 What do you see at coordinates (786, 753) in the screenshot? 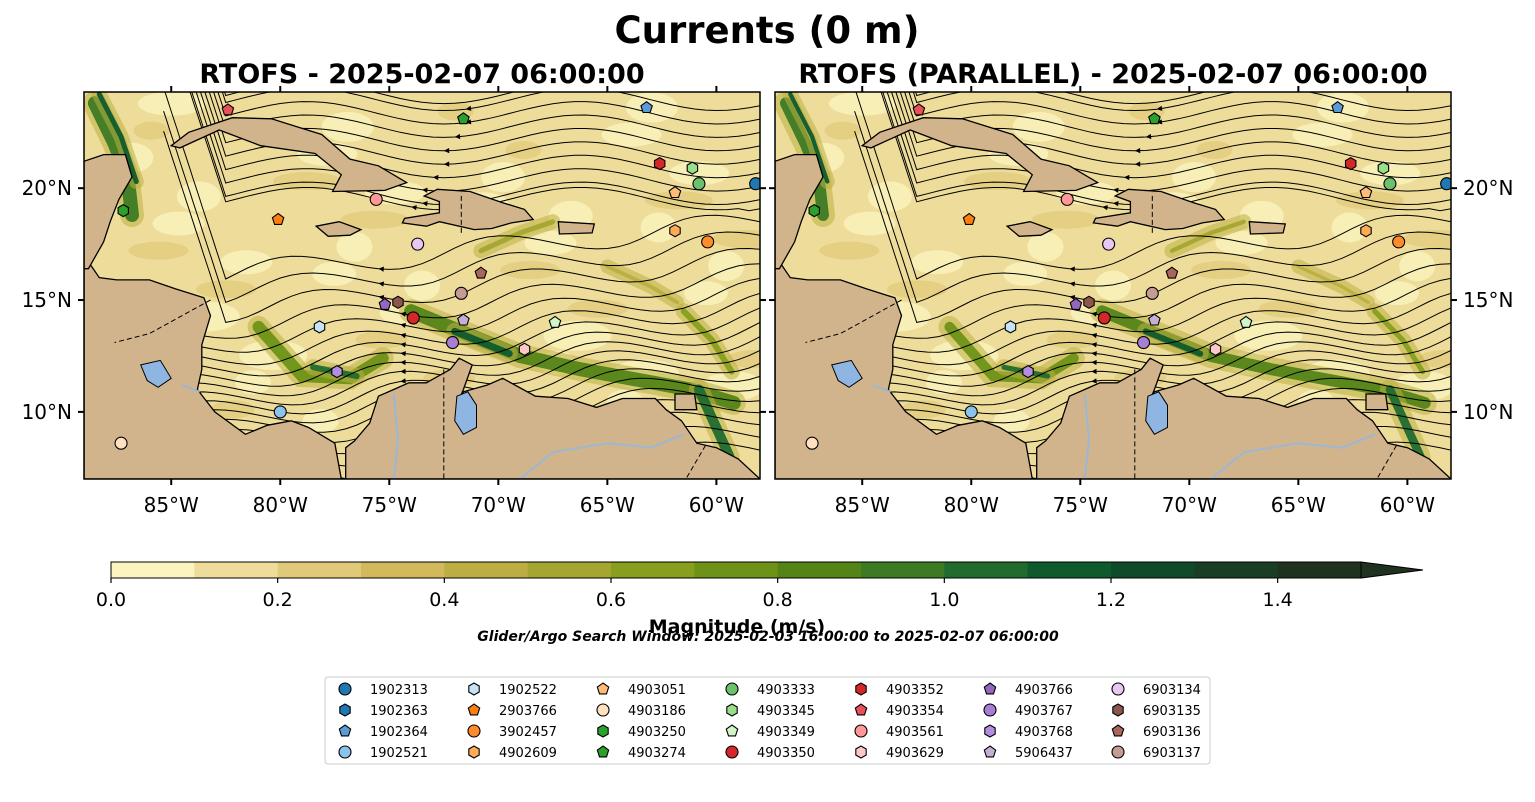
I see `legend-label: 4903350` at bounding box center [786, 753].